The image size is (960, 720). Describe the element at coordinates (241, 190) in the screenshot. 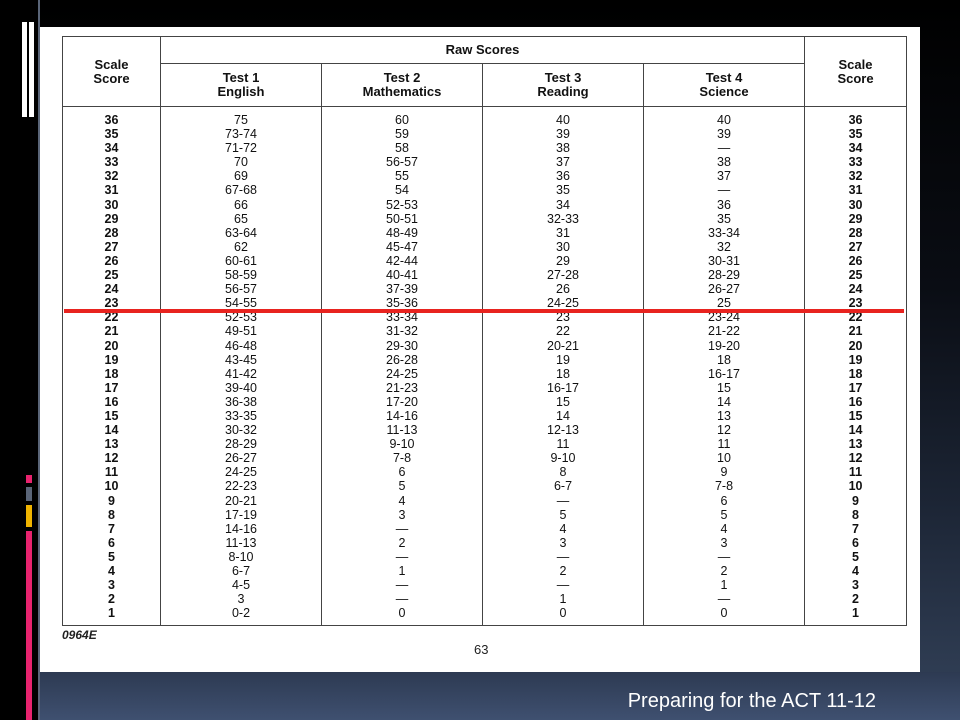

I see `table-cell: 67-68` at that location.